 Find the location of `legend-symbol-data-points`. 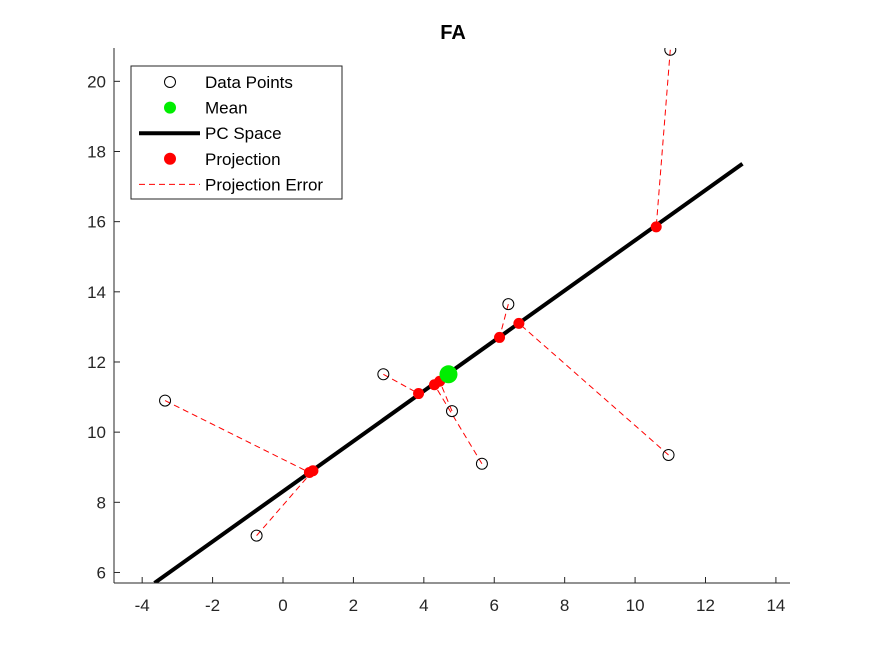

legend-symbol-data-points is located at coordinates (170, 82).